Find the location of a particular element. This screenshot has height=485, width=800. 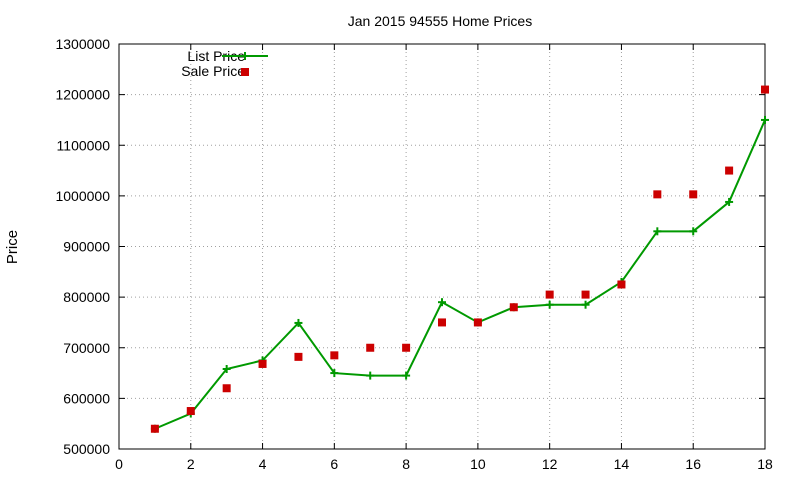

x-tick-label: 10 is located at coordinates (478, 464).